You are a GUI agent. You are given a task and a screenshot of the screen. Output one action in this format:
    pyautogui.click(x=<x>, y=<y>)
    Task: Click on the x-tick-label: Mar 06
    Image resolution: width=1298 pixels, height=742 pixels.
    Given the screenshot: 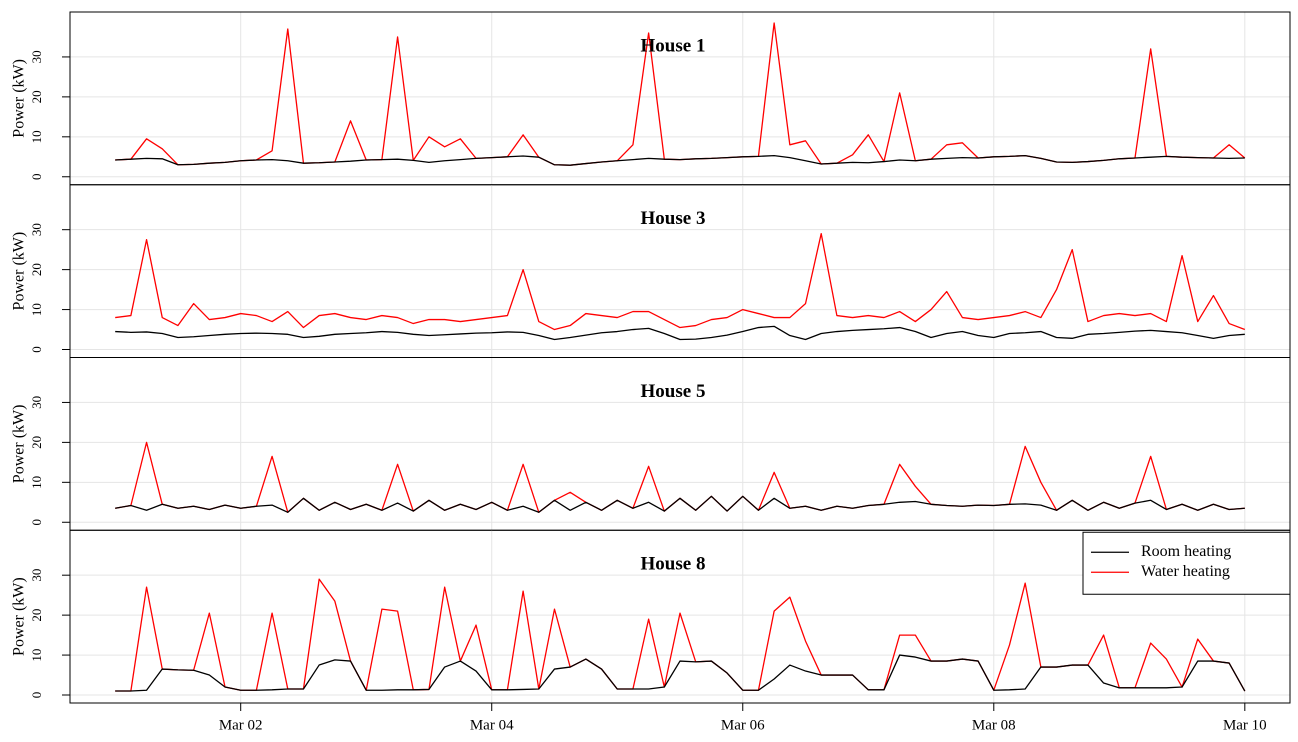 What is the action you would take?
    pyautogui.click(x=743, y=725)
    